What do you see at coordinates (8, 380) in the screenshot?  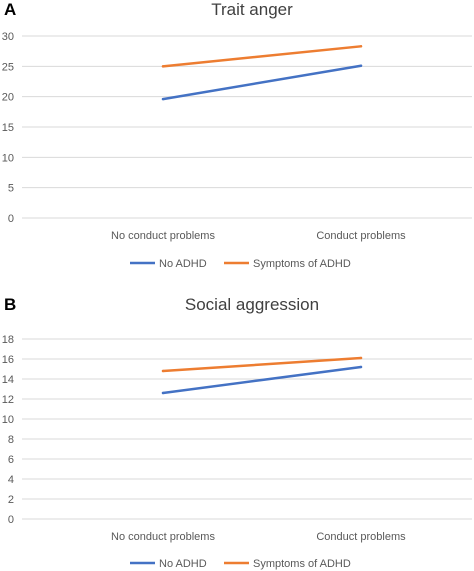 I see `y-tick-label: 14` at bounding box center [8, 380].